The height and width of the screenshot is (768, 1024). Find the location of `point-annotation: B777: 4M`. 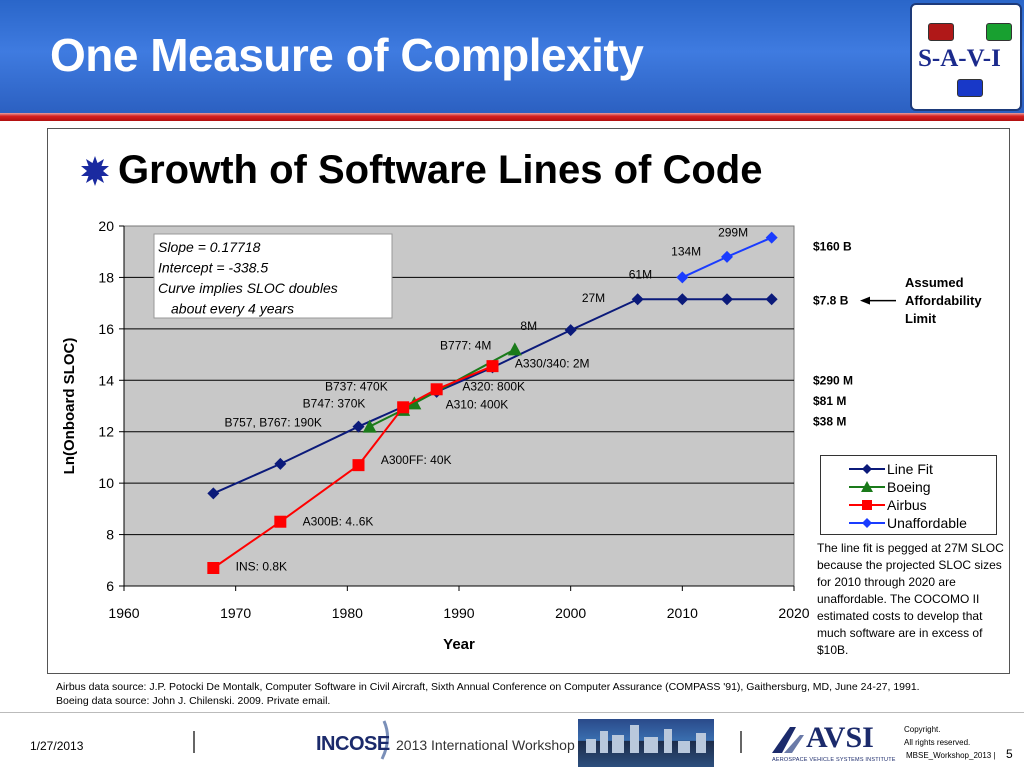

point-annotation: B777: 4M is located at coordinates (465, 345).